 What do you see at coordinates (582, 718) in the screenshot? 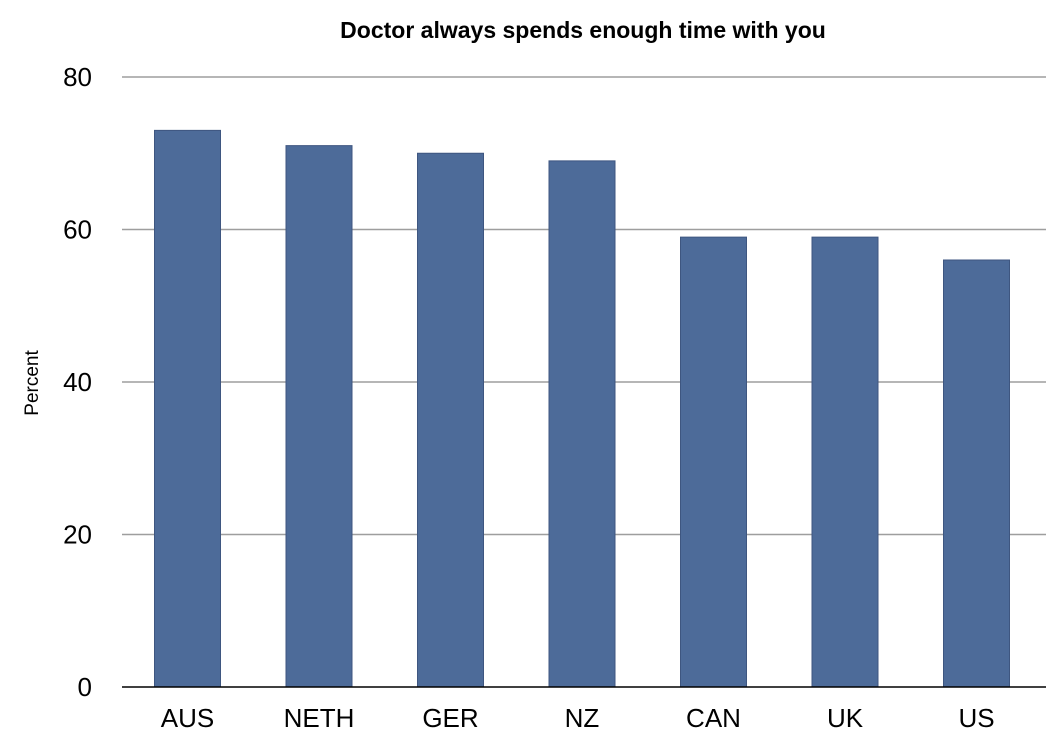
I see `x-tick-label: NZ` at bounding box center [582, 718].